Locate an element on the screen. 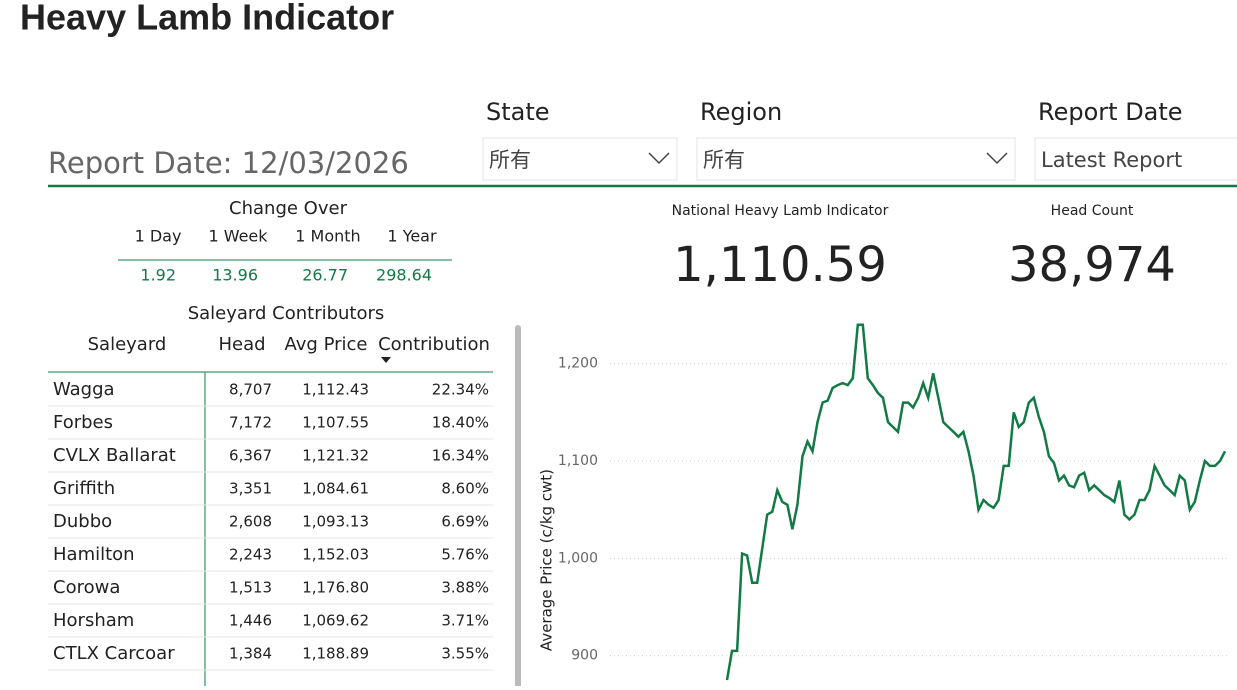 This screenshot has width=1237, height=690. table-cell: 3.88% is located at coordinates (465, 588).